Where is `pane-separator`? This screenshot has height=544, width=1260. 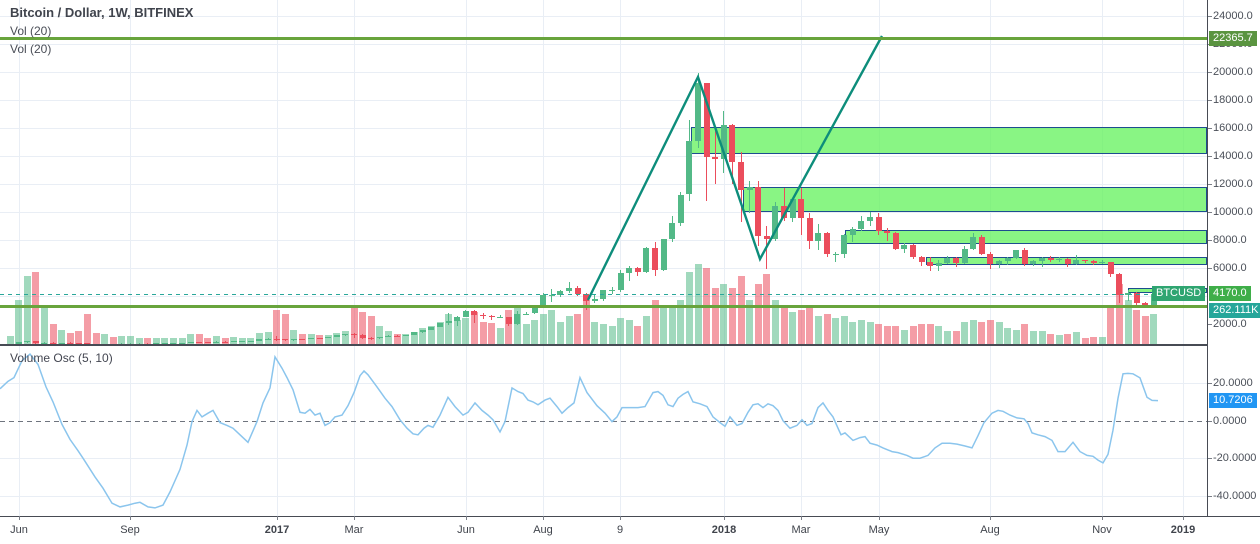 pane-separator is located at coordinates (604, 345).